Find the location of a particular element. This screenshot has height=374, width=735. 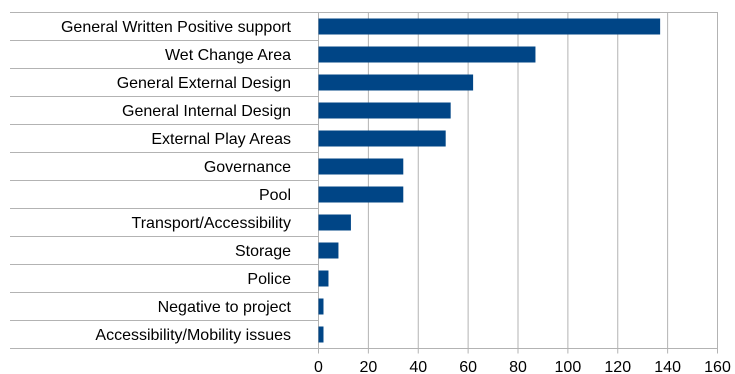

x-axis-tick-labels: 0 20 40 60 80 100 120 140 160 is located at coordinates (522, 366).